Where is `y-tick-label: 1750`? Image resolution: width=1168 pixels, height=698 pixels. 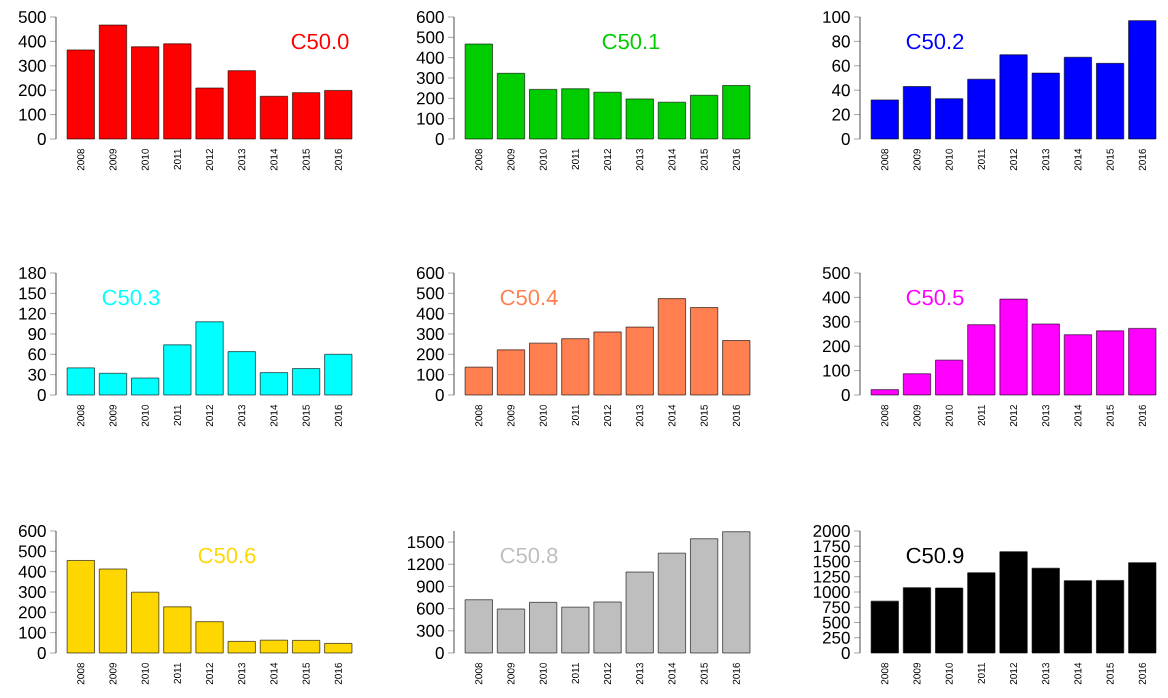 y-tick-label: 1750 is located at coordinates (831, 546).